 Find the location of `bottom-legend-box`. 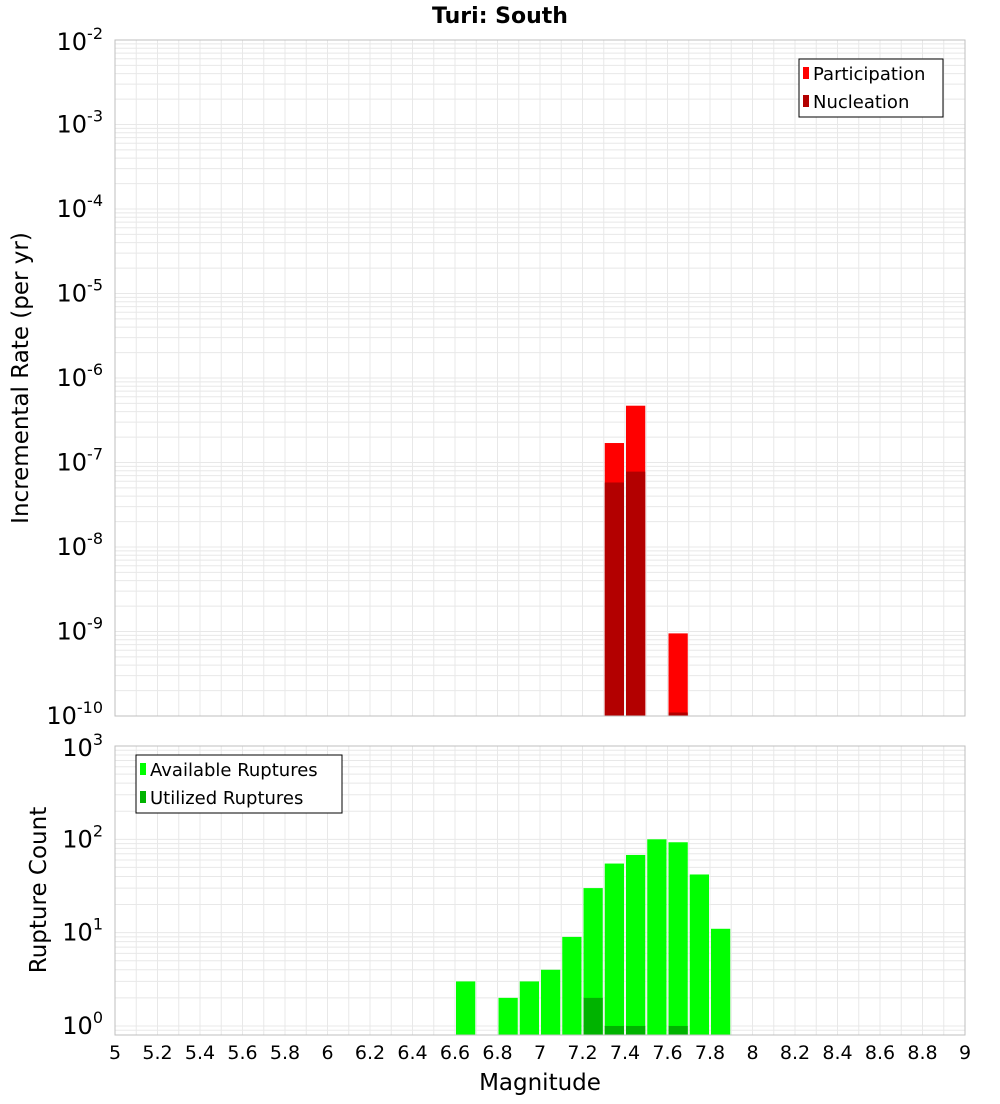

bottom-legend-box is located at coordinates (239, 784).